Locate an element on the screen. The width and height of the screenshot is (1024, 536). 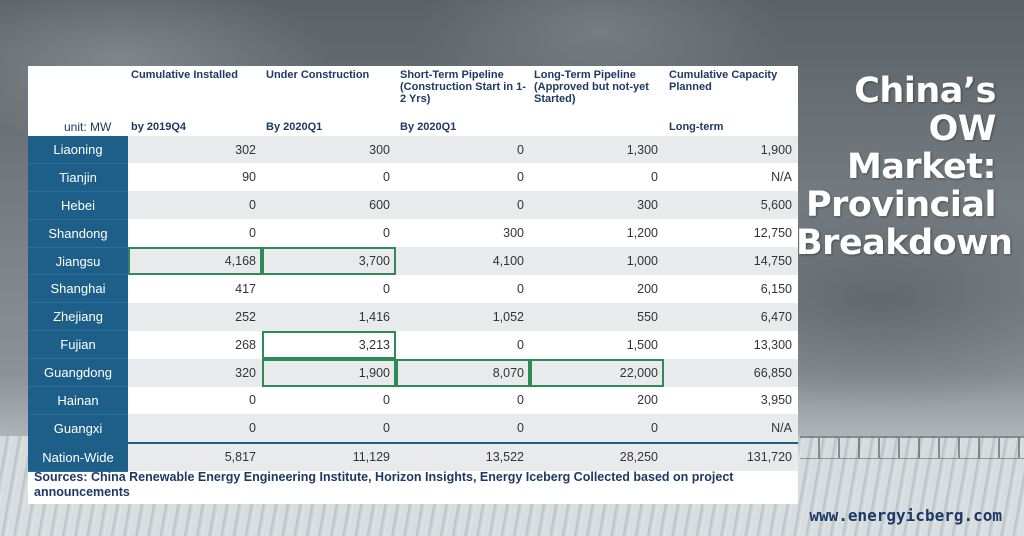
value-cell: 5,600 is located at coordinates (731, 205).